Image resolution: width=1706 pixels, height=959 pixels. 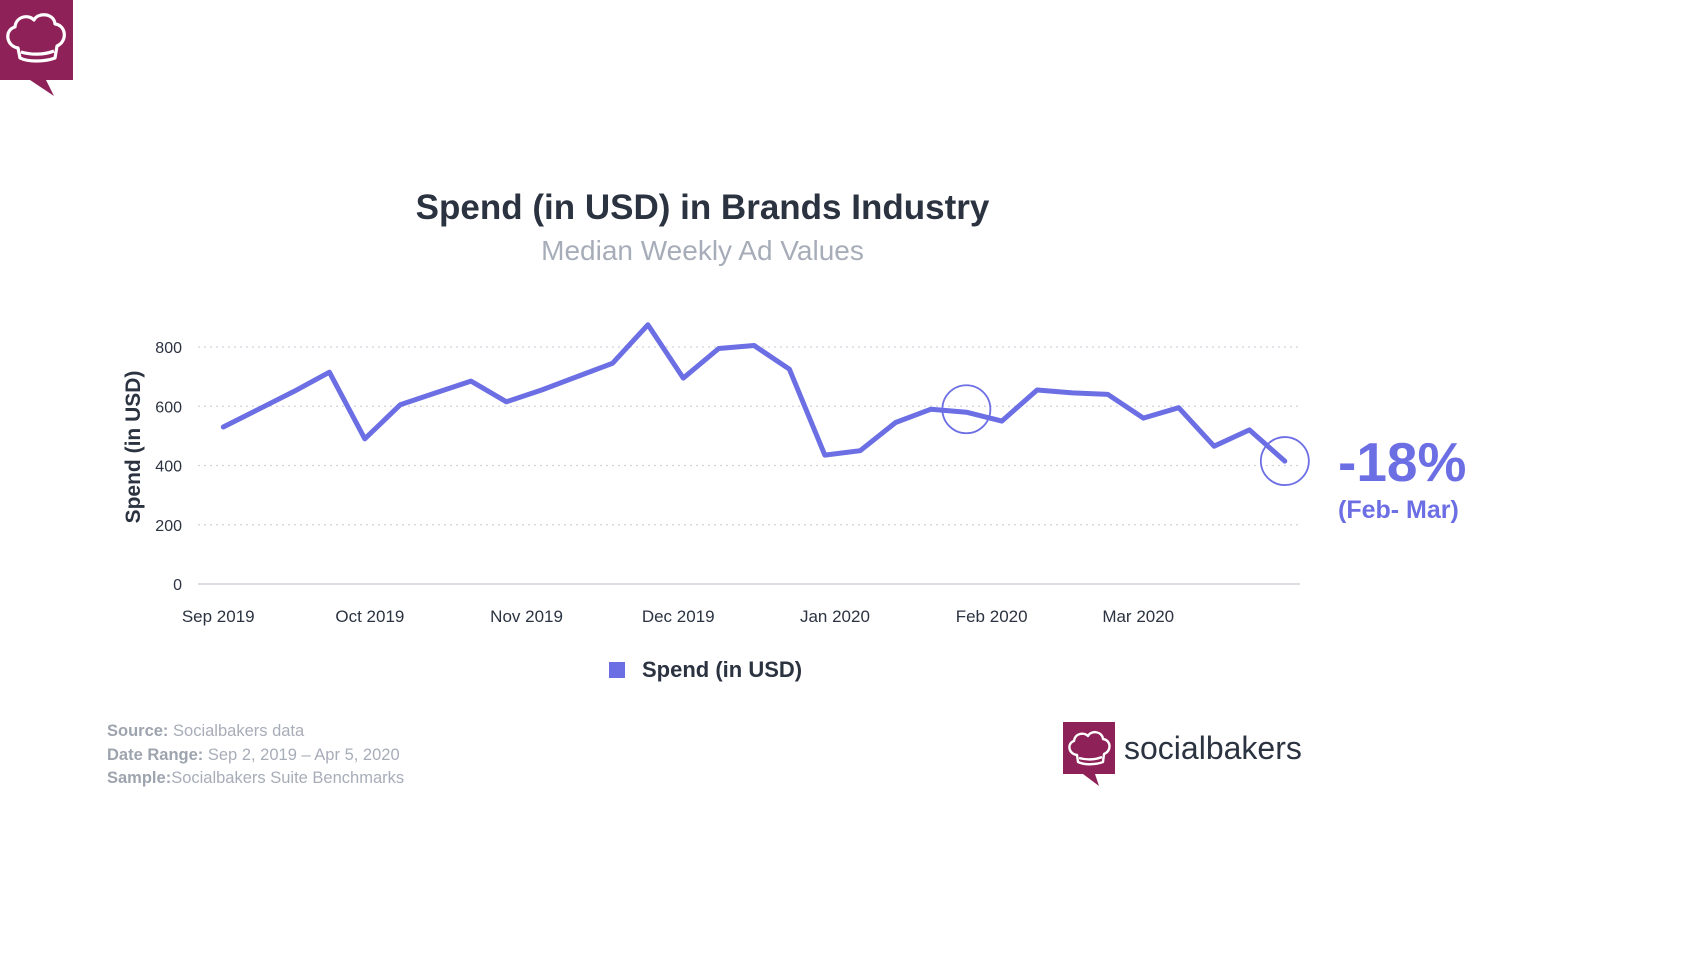 What do you see at coordinates (177, 585) in the screenshot?
I see `y-tick-label: 0` at bounding box center [177, 585].